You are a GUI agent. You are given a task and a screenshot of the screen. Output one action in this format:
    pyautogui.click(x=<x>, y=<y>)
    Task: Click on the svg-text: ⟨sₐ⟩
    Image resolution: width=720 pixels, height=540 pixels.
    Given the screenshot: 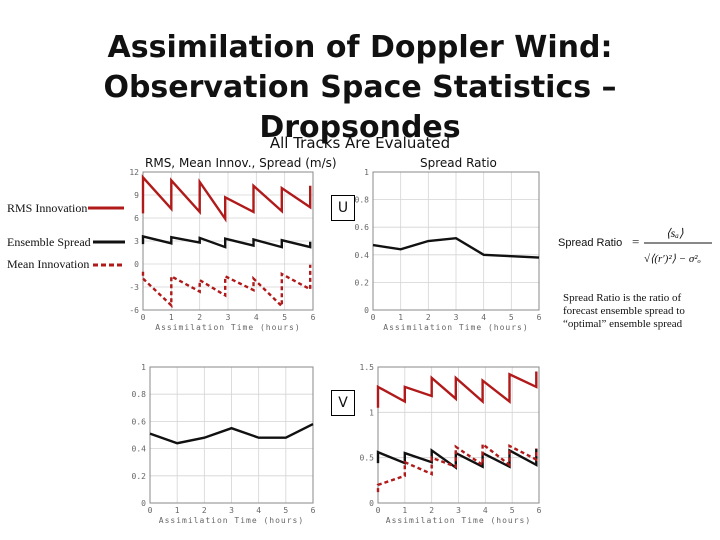 What is the action you would take?
    pyautogui.click(x=675, y=233)
    